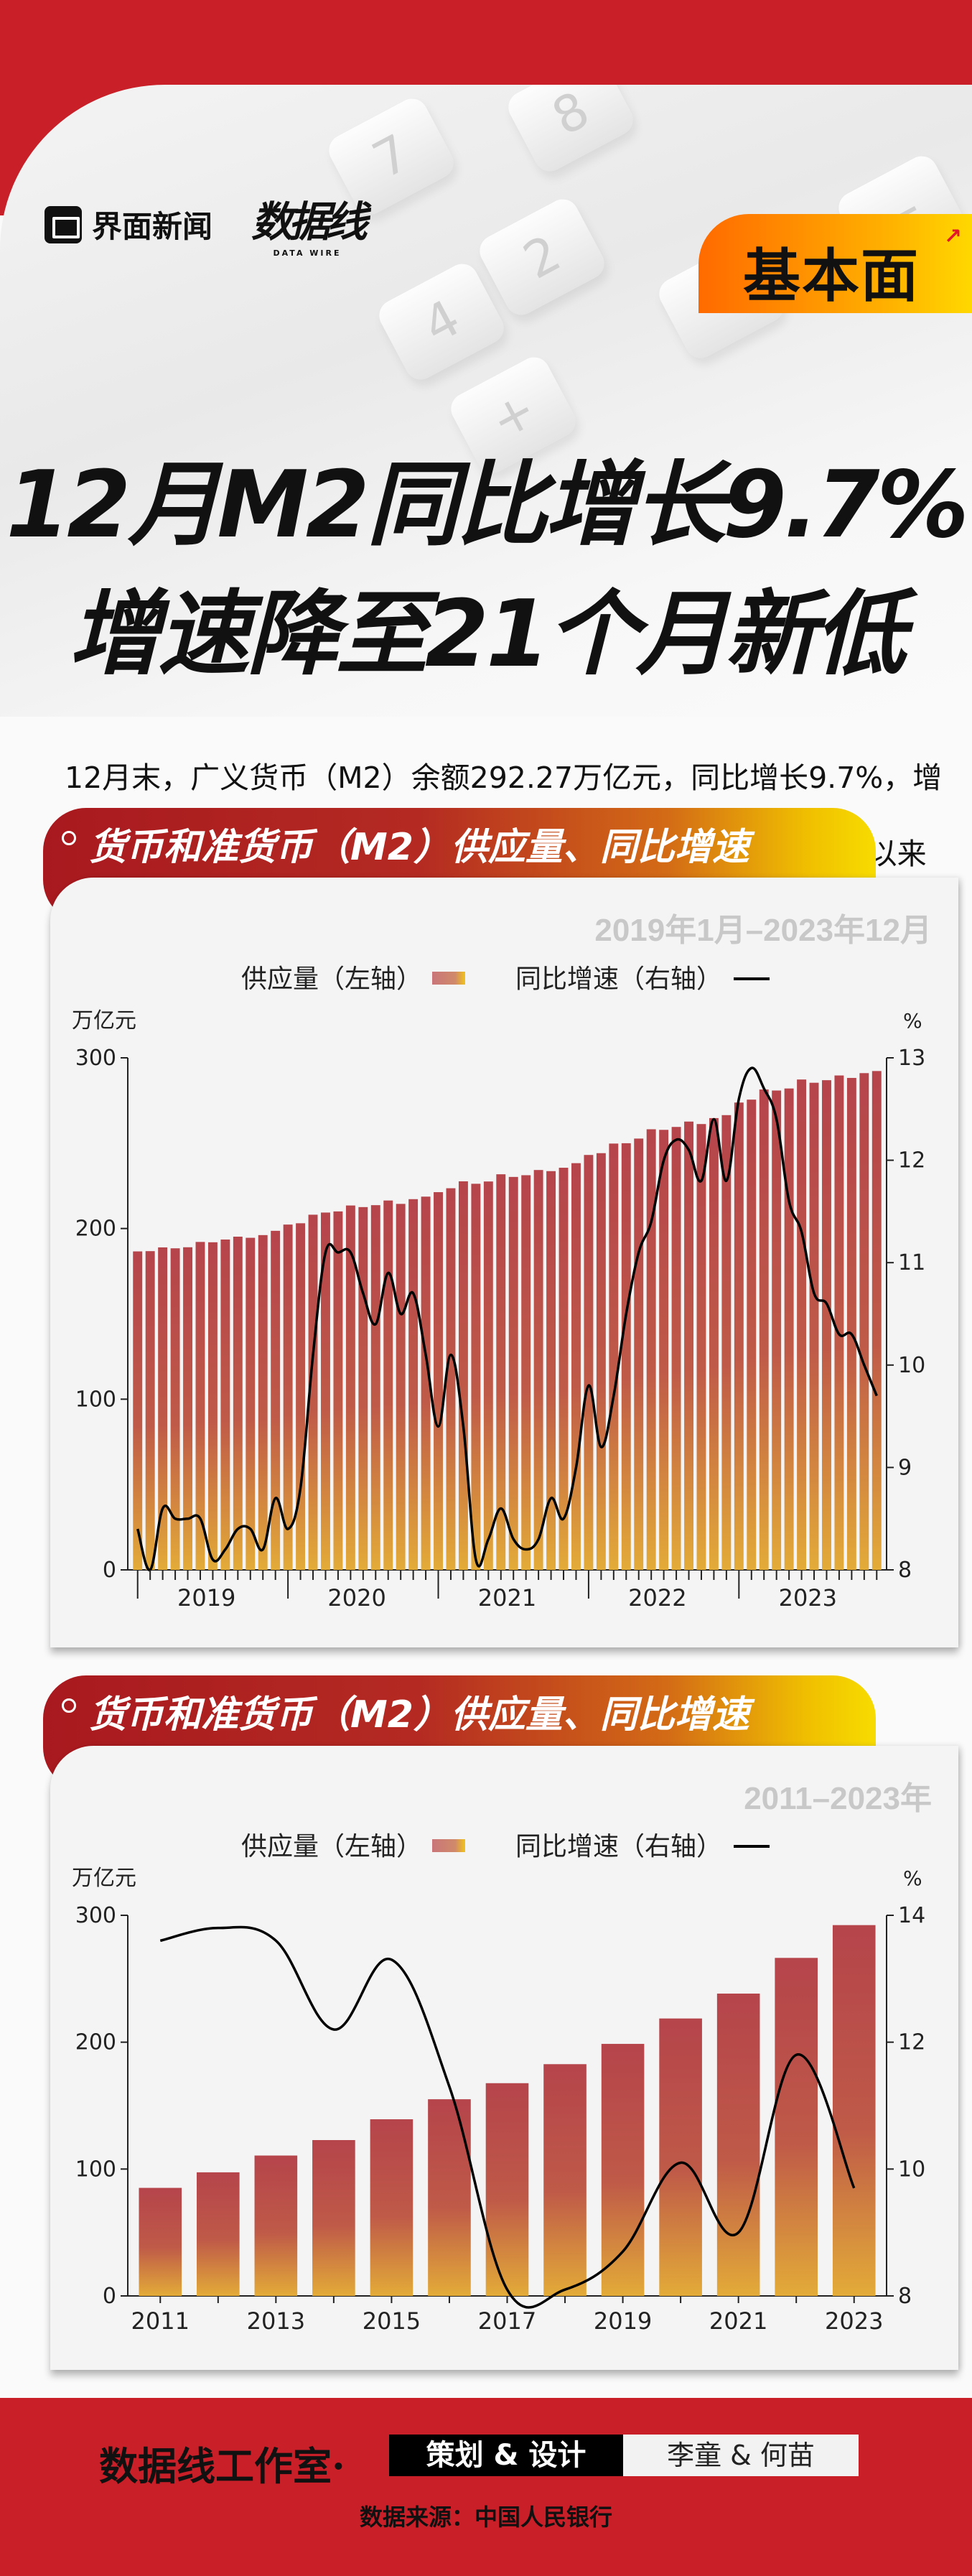 This screenshot has width=972, height=2576. I want to click on jiemian-logo: 界面新闻, so click(128, 224).